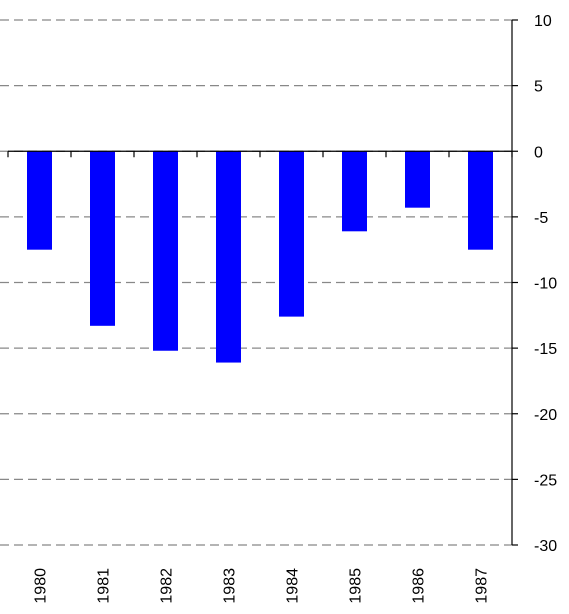  Describe the element at coordinates (167, 586) in the screenshot. I see `x-tick-label: 1982` at that location.